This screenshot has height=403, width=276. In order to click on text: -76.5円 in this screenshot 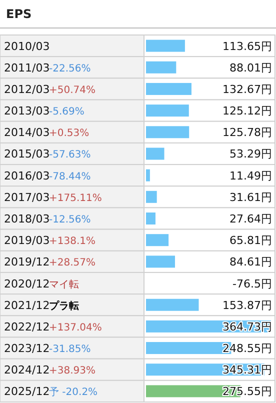, I will do `click(252, 283)`.